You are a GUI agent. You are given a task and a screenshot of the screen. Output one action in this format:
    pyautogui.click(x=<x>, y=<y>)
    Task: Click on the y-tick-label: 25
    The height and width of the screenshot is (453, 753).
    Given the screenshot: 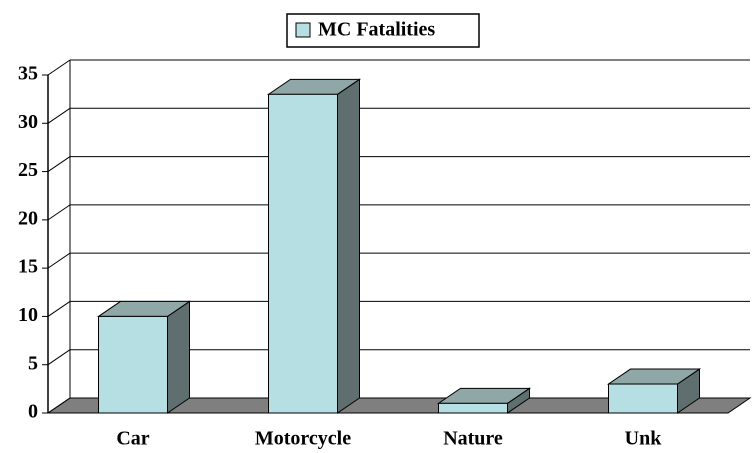 What is the action you would take?
    pyautogui.click(x=28, y=170)
    